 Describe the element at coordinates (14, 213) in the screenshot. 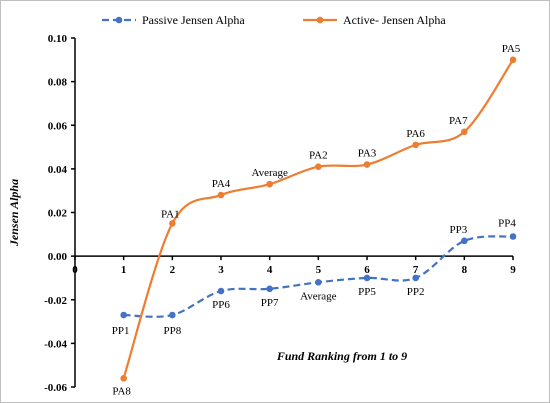

I see `y-axis-title: Jensen Alpha` at that location.